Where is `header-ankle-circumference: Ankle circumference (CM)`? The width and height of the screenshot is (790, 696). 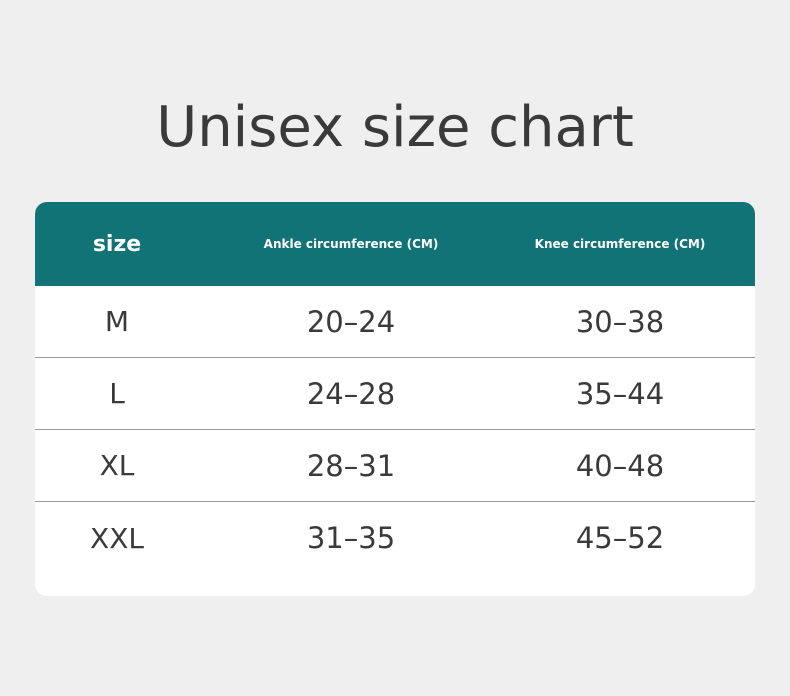
header-ankle-circumference: Ankle circumference (CM) is located at coordinates (351, 244).